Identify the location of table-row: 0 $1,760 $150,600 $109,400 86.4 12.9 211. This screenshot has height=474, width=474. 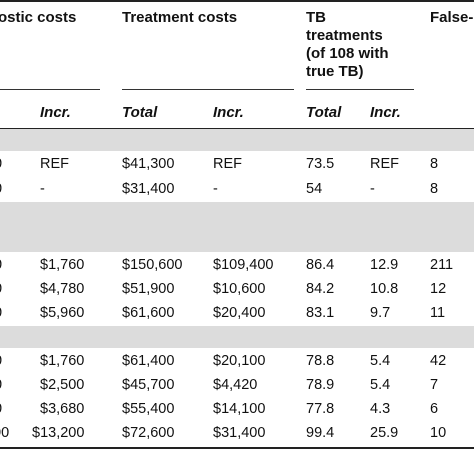
(237, 265).